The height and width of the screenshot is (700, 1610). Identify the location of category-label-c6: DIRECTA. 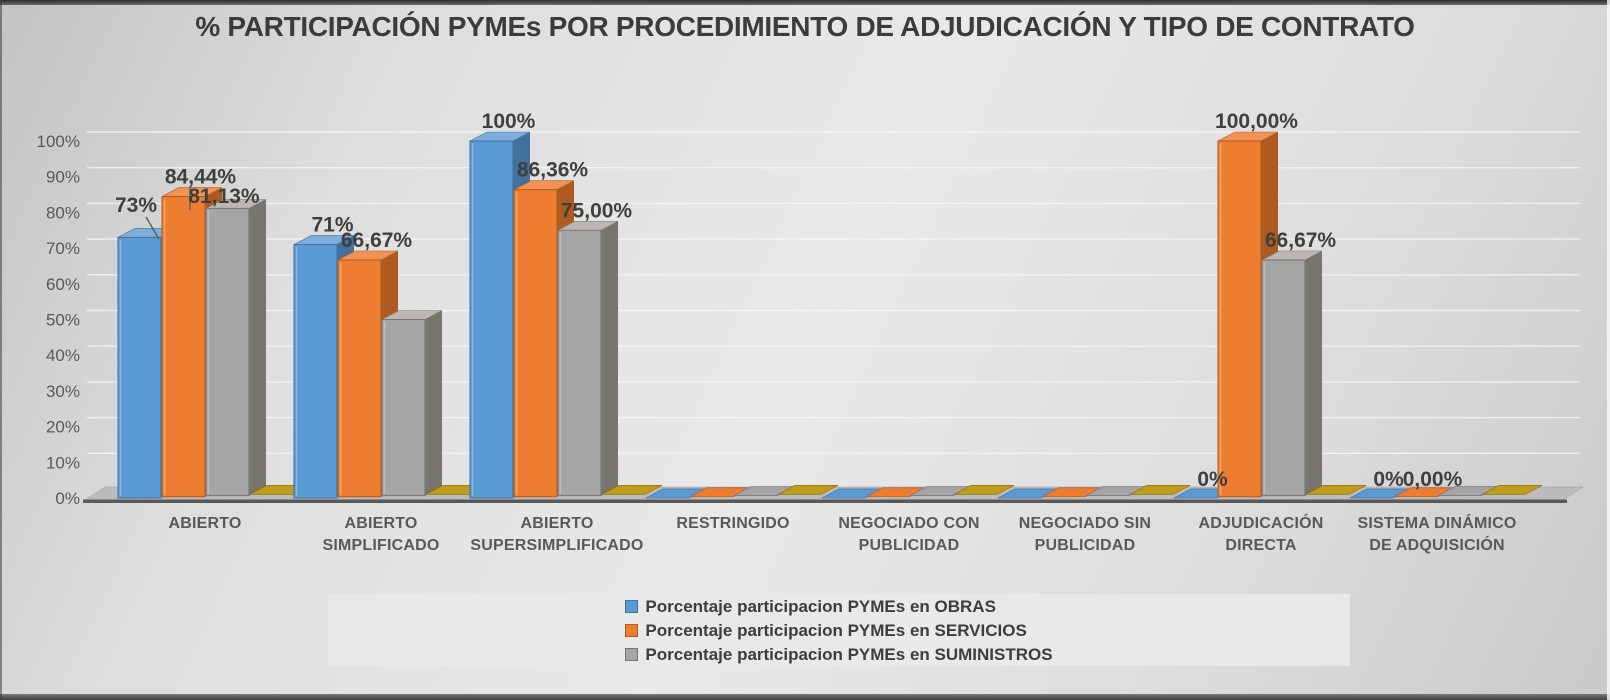
(1261, 545).